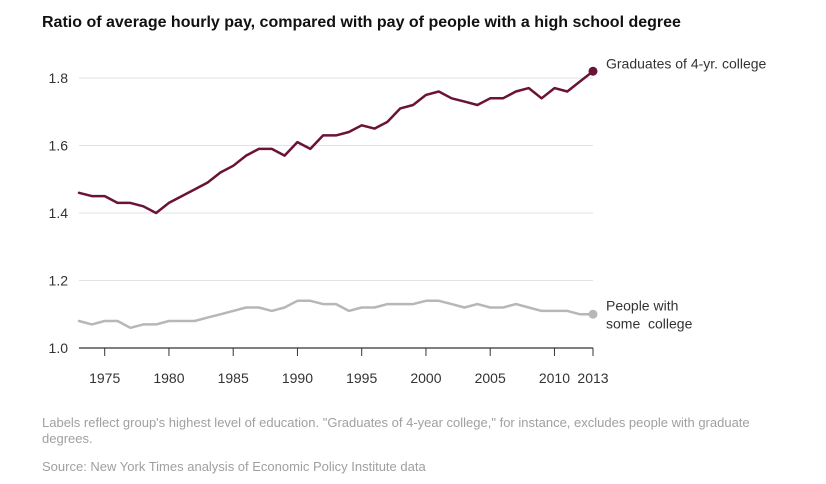 The width and height of the screenshot is (826, 484). What do you see at coordinates (233, 378) in the screenshot?
I see `x-tick-label: 1985` at bounding box center [233, 378].